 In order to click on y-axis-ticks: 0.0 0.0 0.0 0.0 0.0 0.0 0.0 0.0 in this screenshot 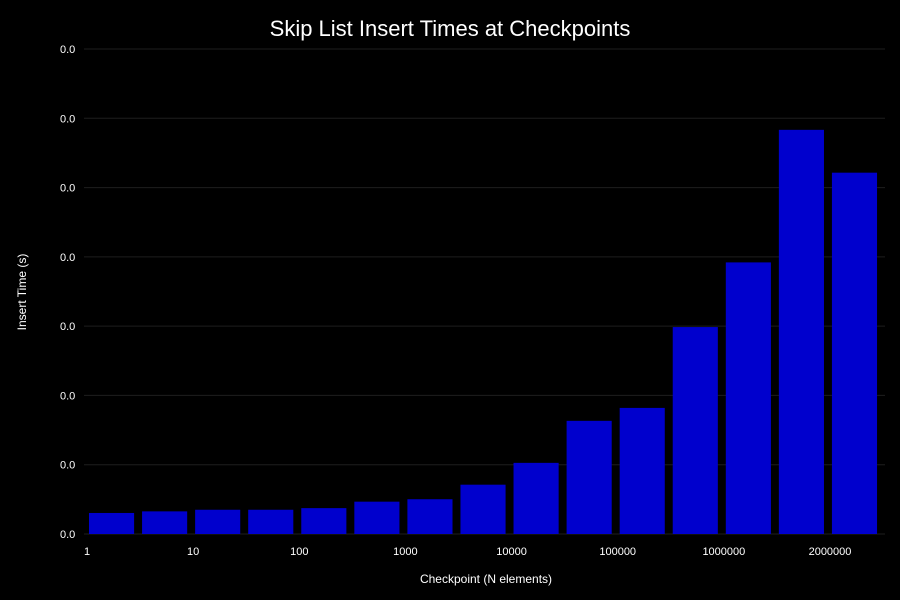, I will do `click(67, 292)`.